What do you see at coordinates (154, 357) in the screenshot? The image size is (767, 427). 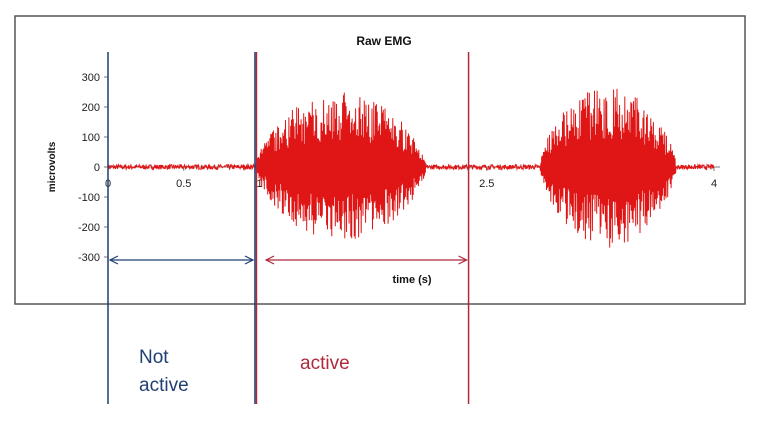 I see `not-active-line-1: Not` at bounding box center [154, 357].